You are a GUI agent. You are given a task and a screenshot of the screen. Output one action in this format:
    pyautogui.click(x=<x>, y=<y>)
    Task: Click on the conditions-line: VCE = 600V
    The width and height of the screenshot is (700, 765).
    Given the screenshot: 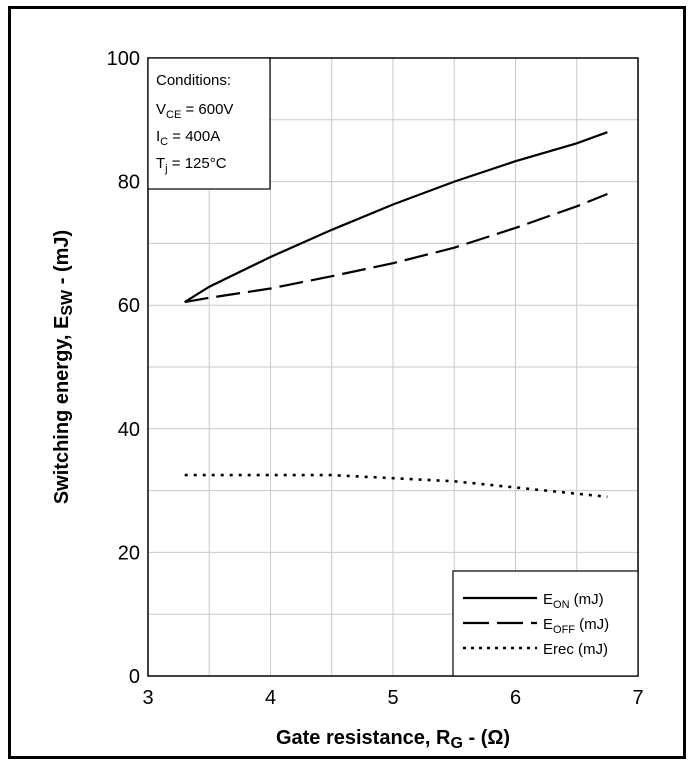 What is the action you would take?
    pyautogui.click(x=194, y=111)
    